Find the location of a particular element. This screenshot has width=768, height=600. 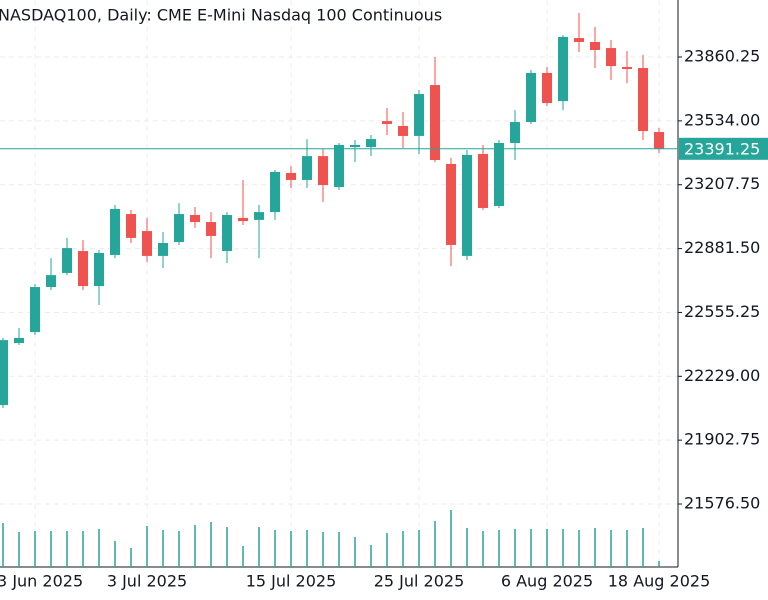

y-tick-label: 21902.75 is located at coordinates (722, 439).